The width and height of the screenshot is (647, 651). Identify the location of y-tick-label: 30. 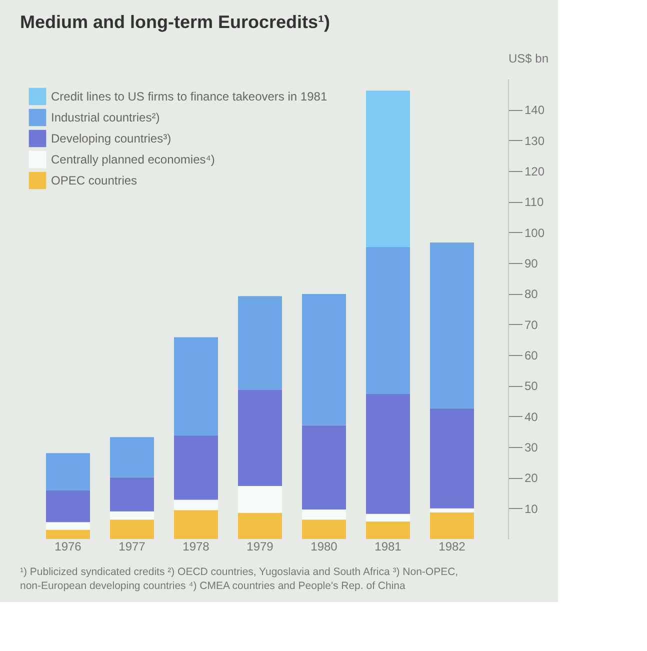
(531, 447).